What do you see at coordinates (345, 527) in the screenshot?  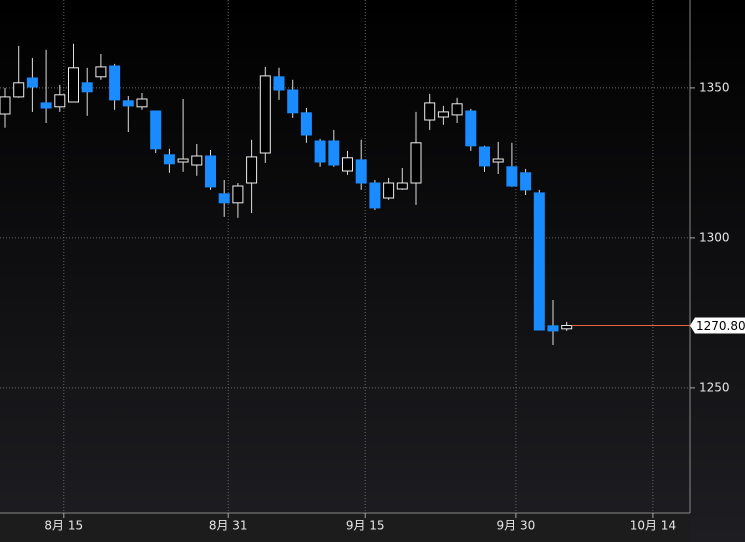 I see `x-axis-band` at bounding box center [345, 527].